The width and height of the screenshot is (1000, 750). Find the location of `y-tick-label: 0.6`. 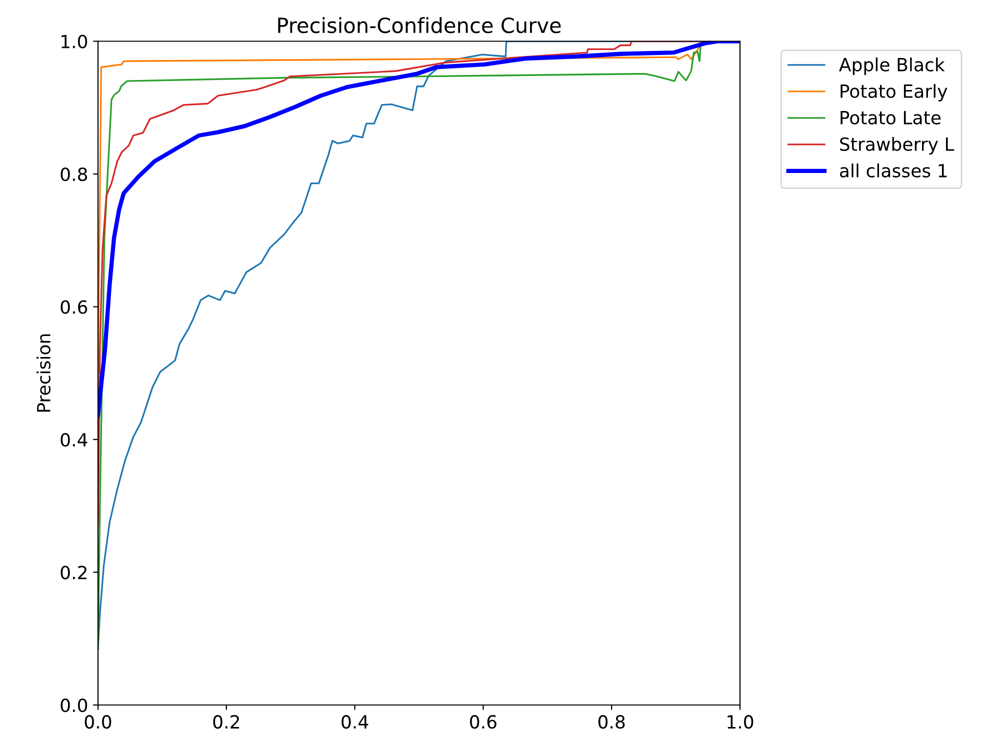

y-tick-label: 0.6 is located at coordinates (74, 307).